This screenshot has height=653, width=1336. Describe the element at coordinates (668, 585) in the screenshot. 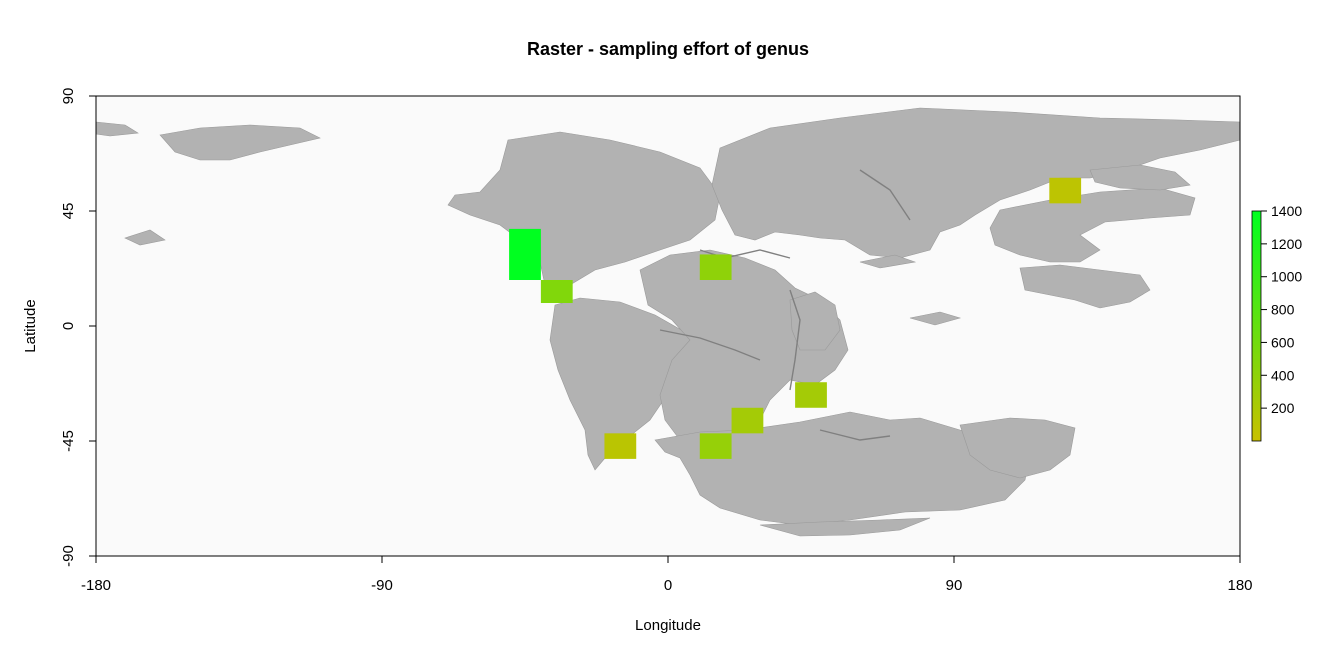

I see `x-tick-label: 0` at that location.